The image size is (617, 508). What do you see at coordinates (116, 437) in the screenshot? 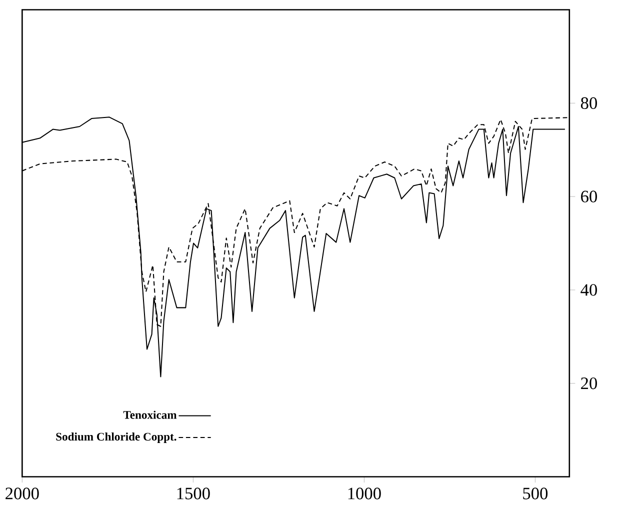
I see `legend-label: Sodium Chloride Coppt.` at bounding box center [116, 437].